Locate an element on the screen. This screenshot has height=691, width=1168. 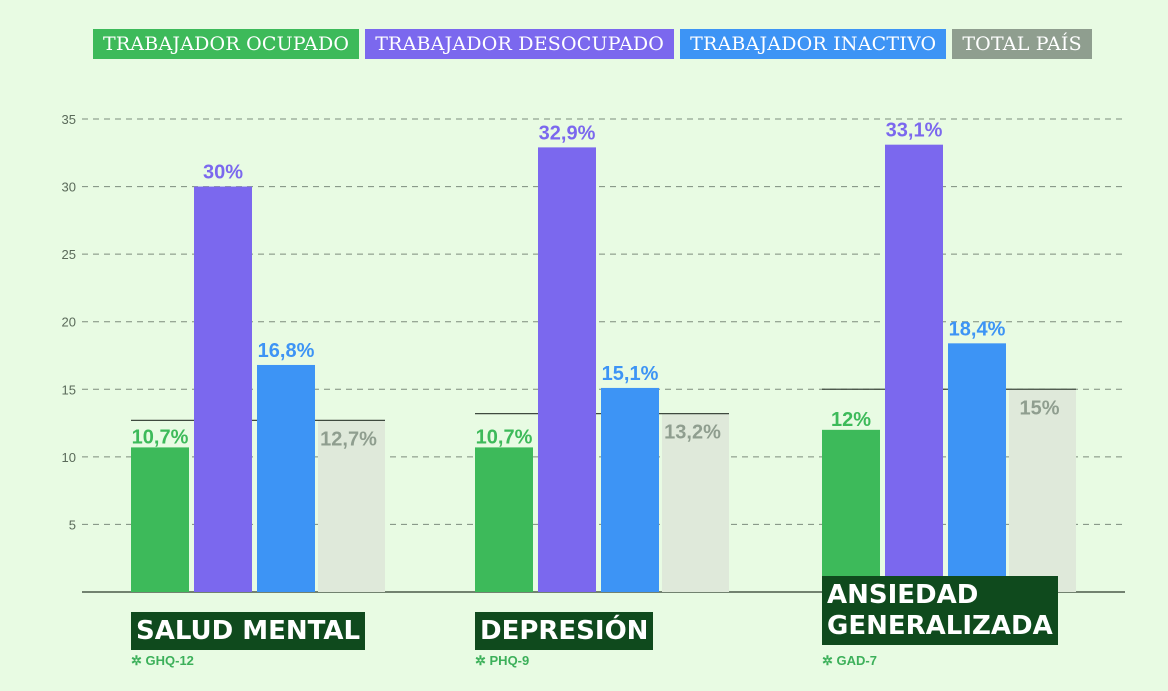
group-scale-note: ✲ GAD-7 is located at coordinates (849, 660).